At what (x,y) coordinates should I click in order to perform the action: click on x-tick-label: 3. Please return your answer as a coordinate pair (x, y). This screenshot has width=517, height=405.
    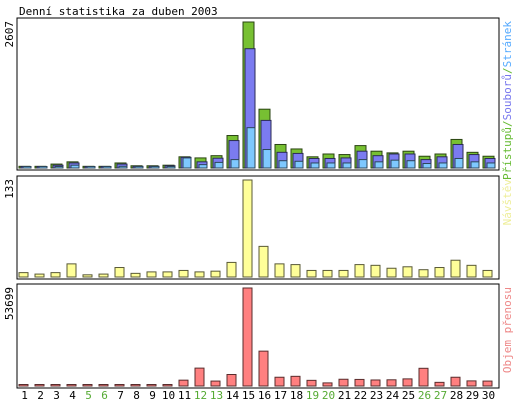
    Looking at the image, I should click on (56, 395).